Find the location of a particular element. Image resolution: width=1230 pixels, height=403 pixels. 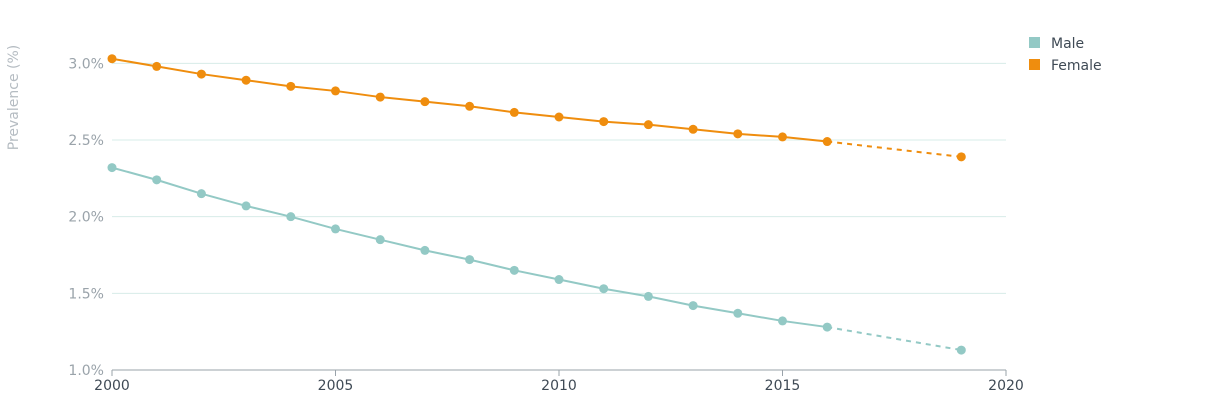

y-tick-label: 2.5% is located at coordinates (86, 141).